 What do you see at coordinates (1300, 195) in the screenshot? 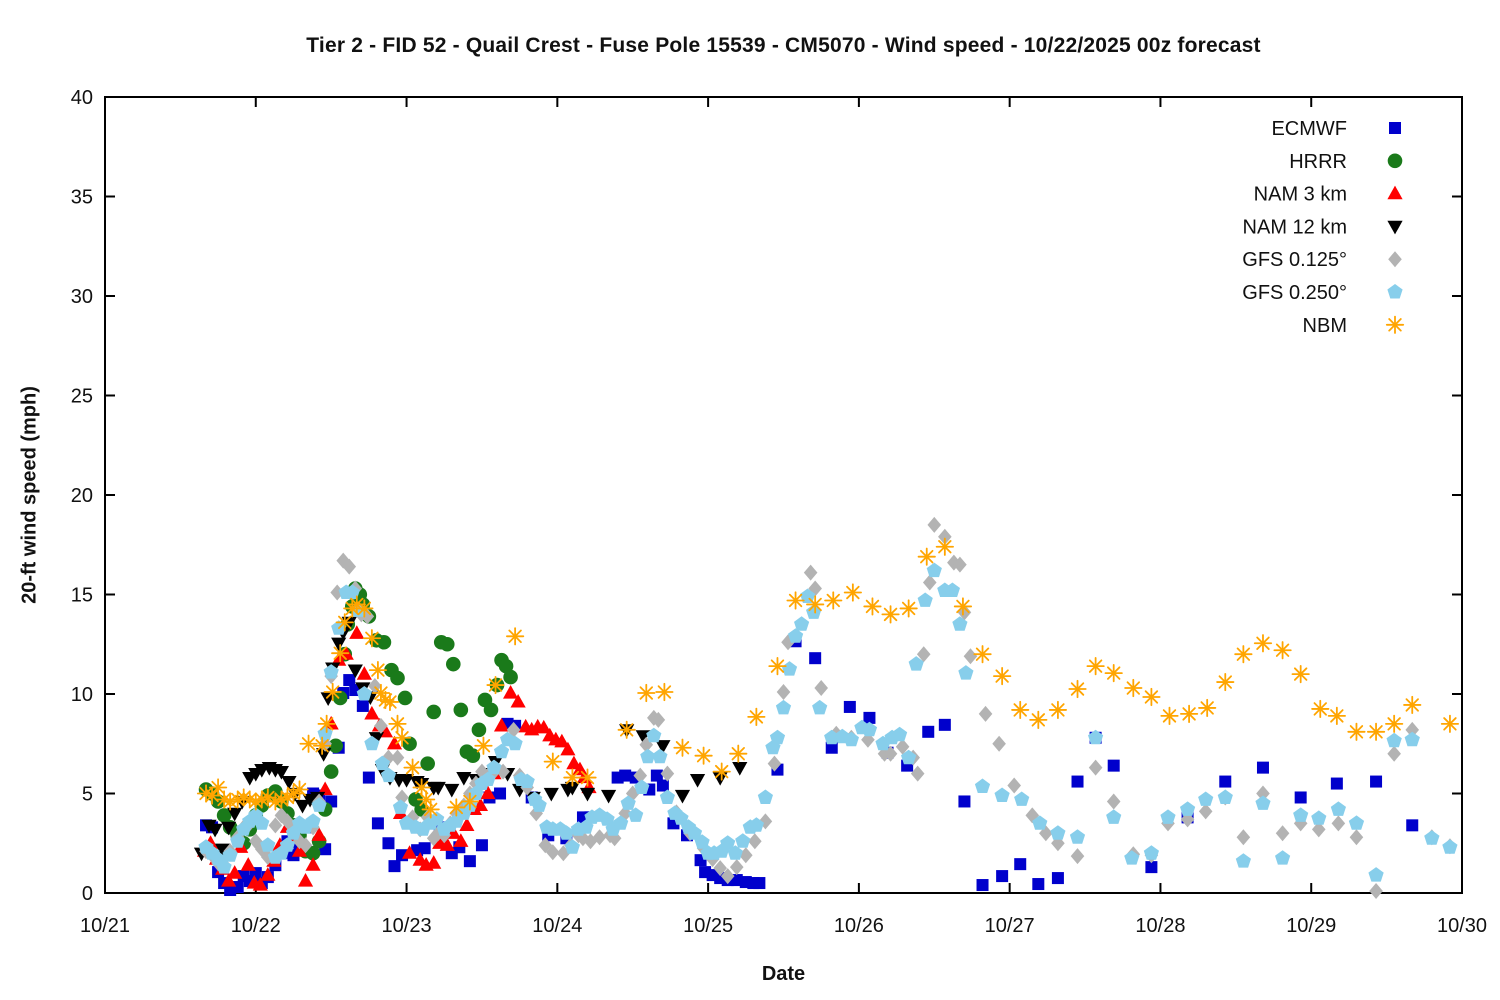
I see `legend-label-nam-3-km: NAM 3 km` at bounding box center [1300, 195].